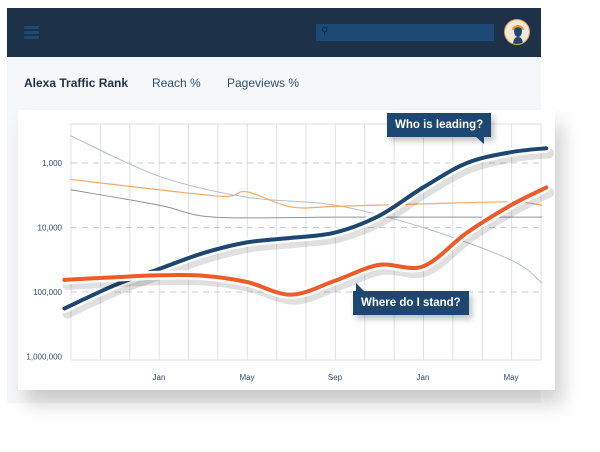  What do you see at coordinates (31, 32) in the screenshot?
I see `hamburger-icon` at bounding box center [31, 32].